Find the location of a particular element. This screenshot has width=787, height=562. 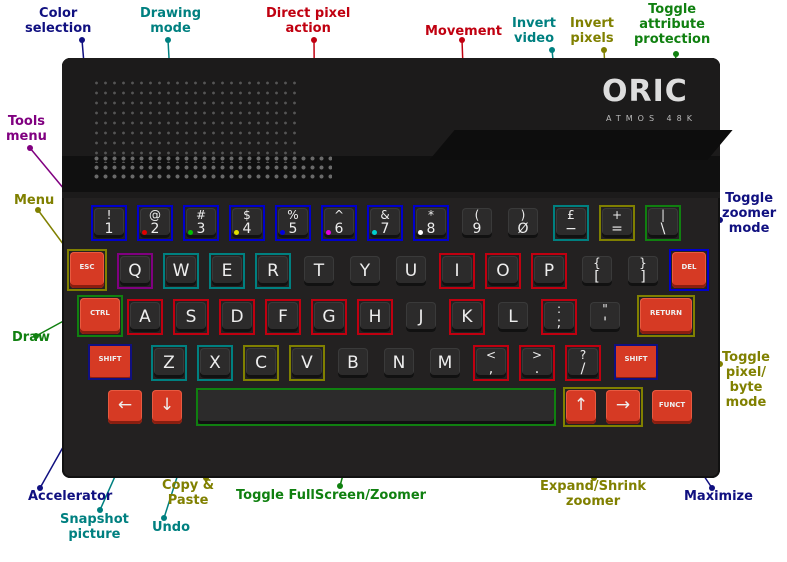

label-toggle-pixel-byte-mode-line: mode is located at coordinates (746, 402).